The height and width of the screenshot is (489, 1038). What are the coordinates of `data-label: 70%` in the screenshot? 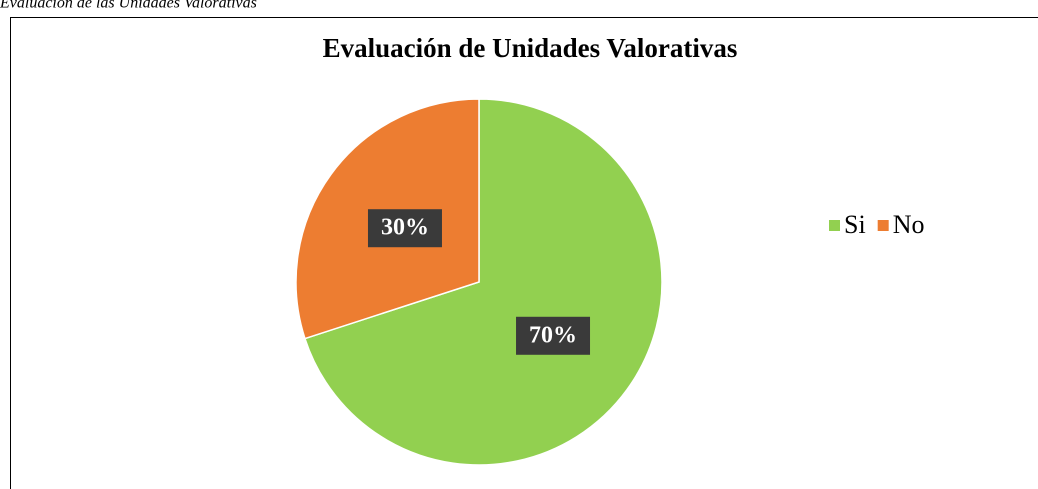 It's located at (553, 335).